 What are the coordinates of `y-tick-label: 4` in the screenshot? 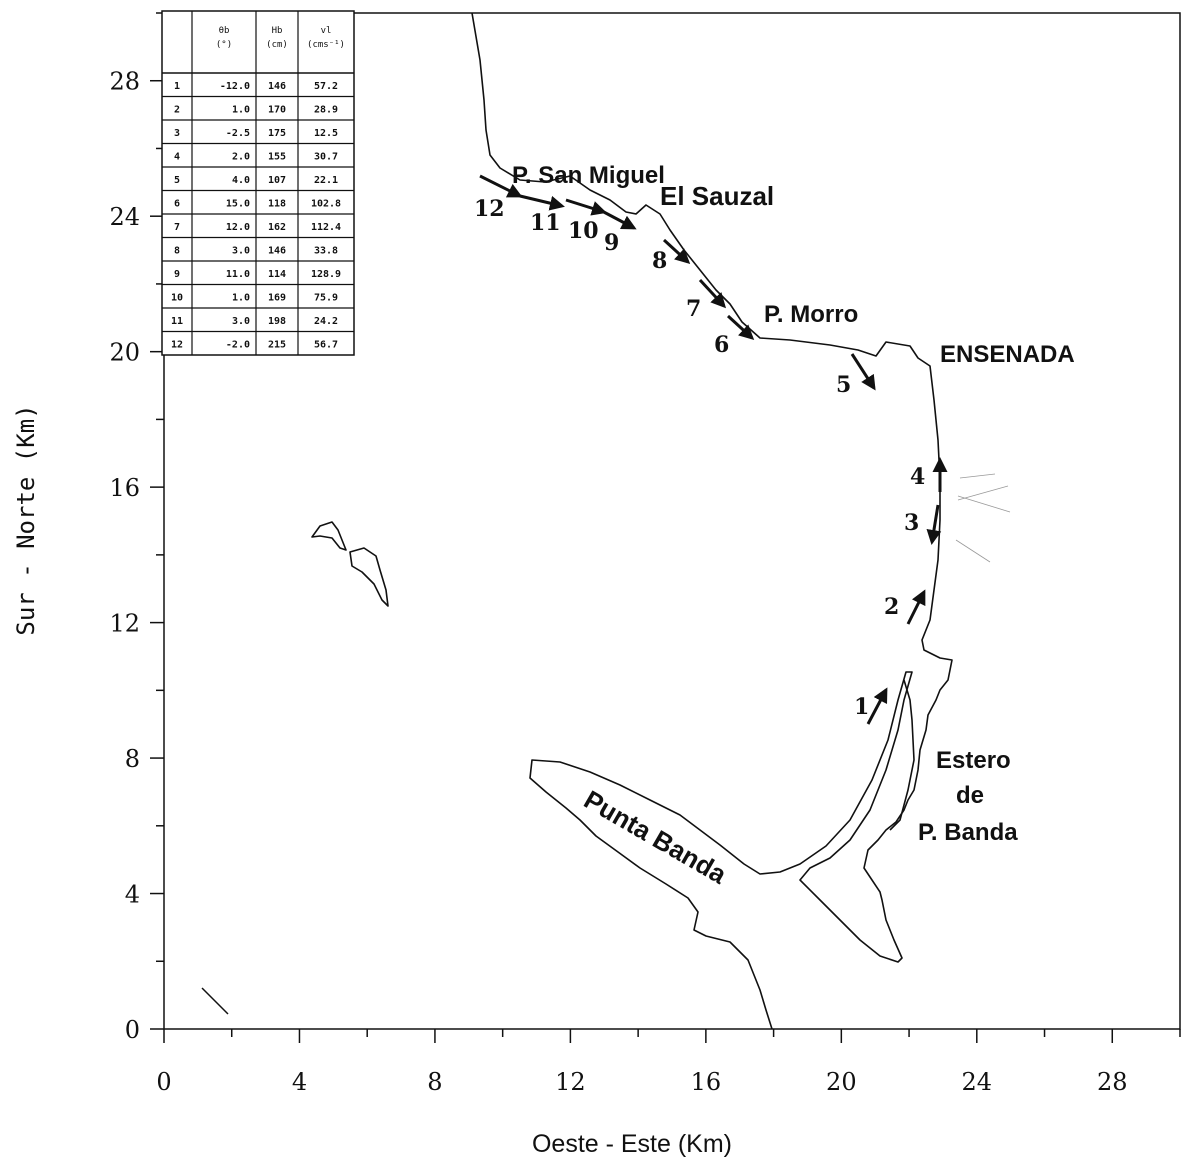 It's located at (132, 895).